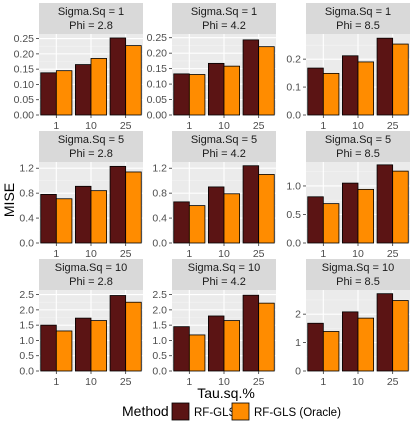  Describe the element at coordinates (159, 219) in the screenshot. I see `y-tick-label: 0.4` at that location.